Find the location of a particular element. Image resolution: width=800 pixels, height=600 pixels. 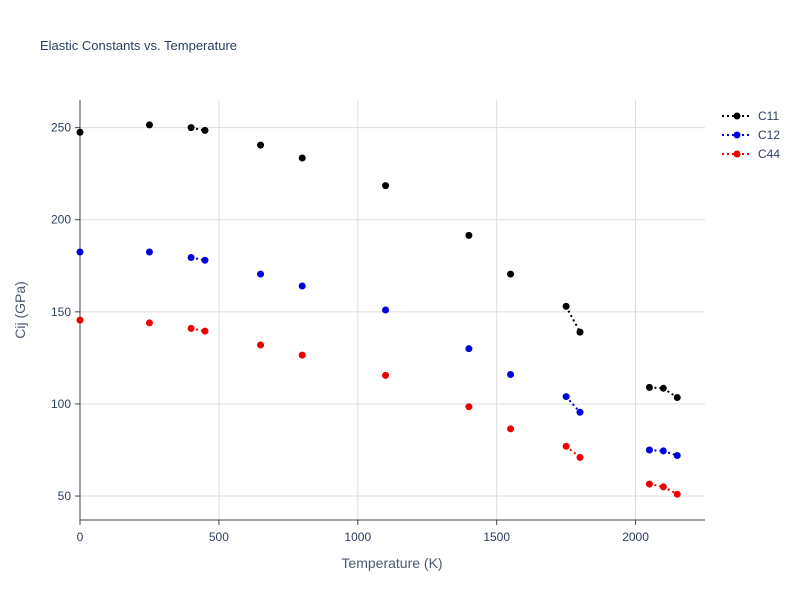

legend-item-c44: C44 is located at coordinates (751, 154).